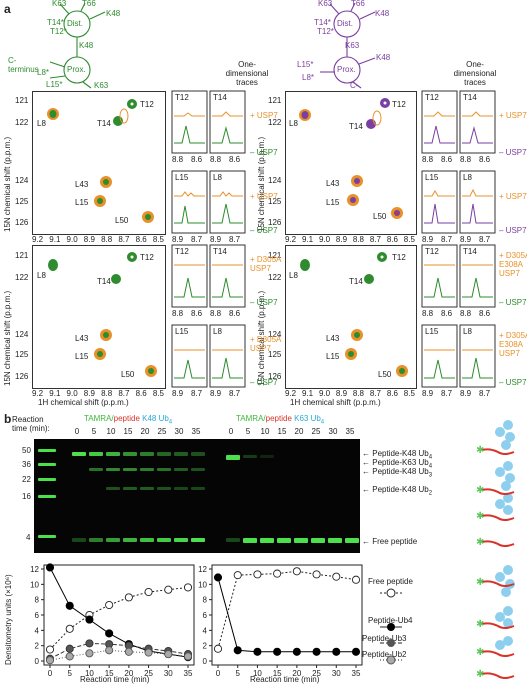 The image size is (527, 685). What do you see at coordinates (34, 584) in the screenshot?
I see `y-tick-label: 10` at bounding box center [34, 584].